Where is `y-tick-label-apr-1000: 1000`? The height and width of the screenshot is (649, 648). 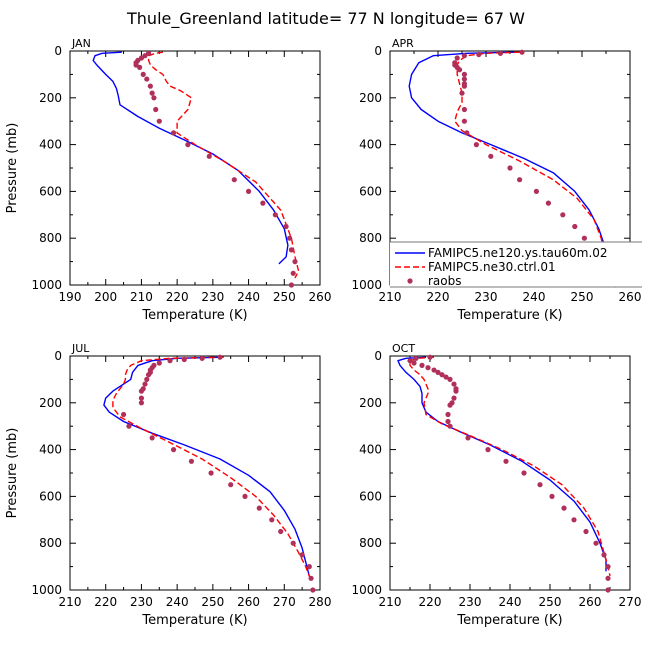 y-tick-label-apr-1000: 1000 is located at coordinates (366, 285).